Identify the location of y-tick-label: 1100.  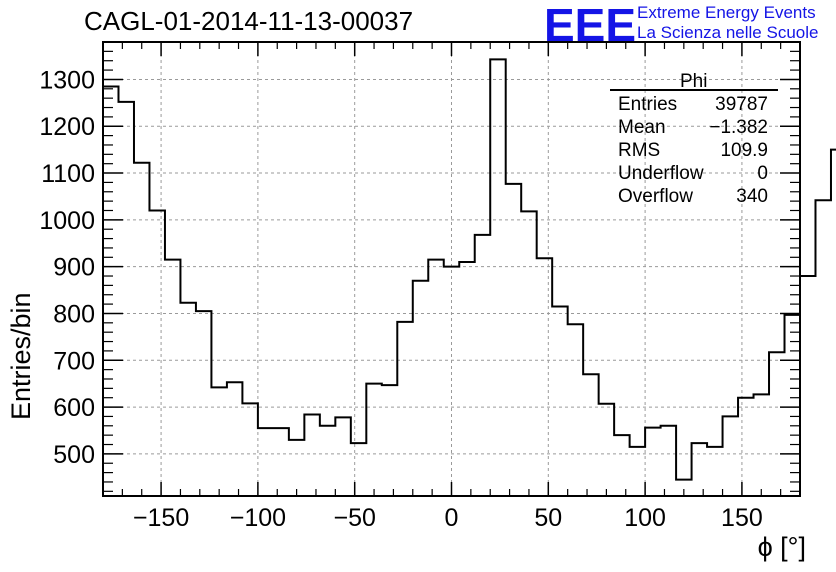
(68, 174).